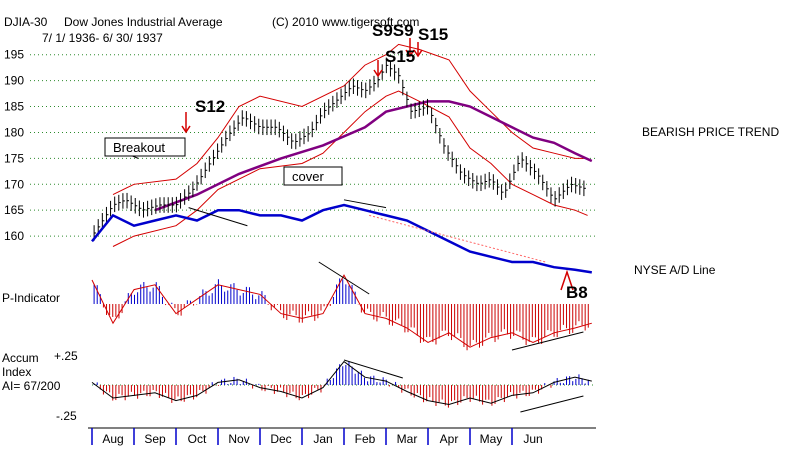  Describe the element at coordinates (675, 270) in the screenshot. I see `ad-line-label: NYSE A/D Line` at that location.